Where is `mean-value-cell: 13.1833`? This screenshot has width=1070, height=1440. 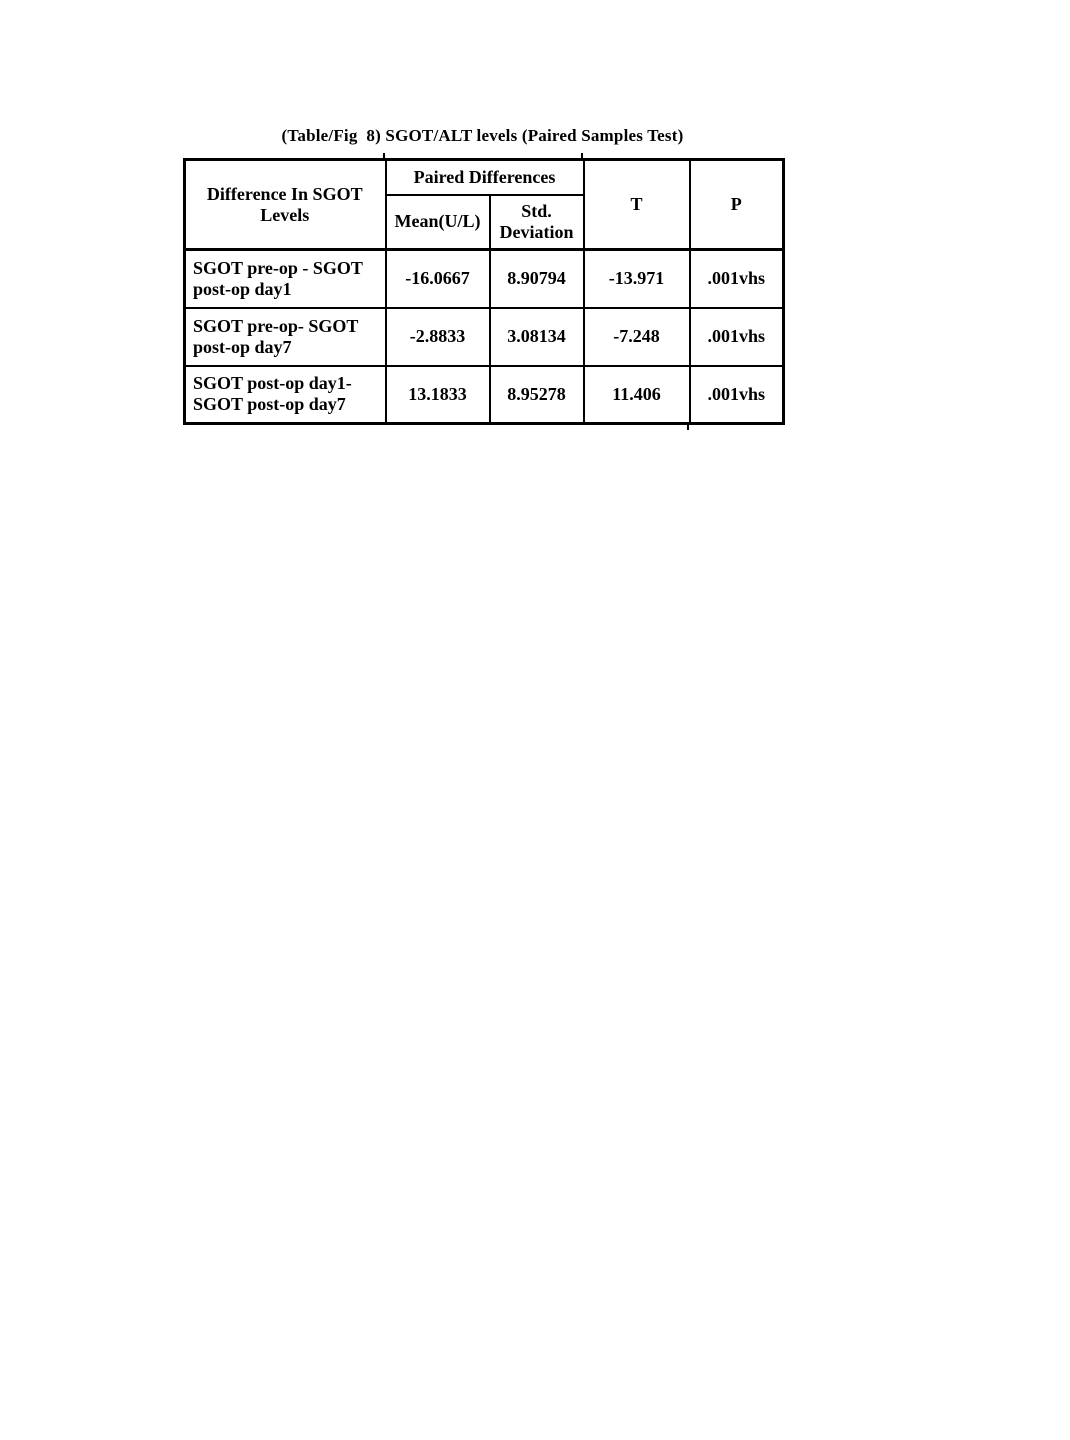 mean-value-cell: 13.1833 is located at coordinates (437, 394).